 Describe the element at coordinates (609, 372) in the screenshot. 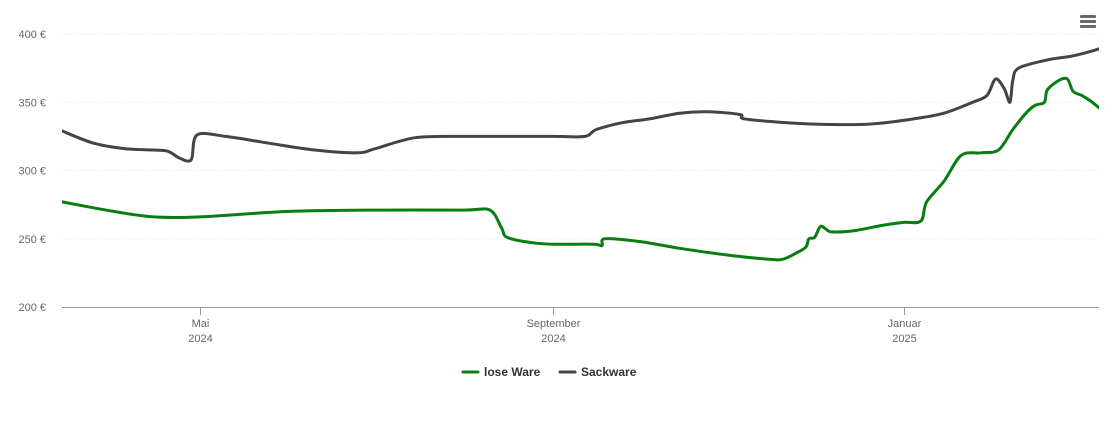

I see `legend-label: Sackware` at that location.